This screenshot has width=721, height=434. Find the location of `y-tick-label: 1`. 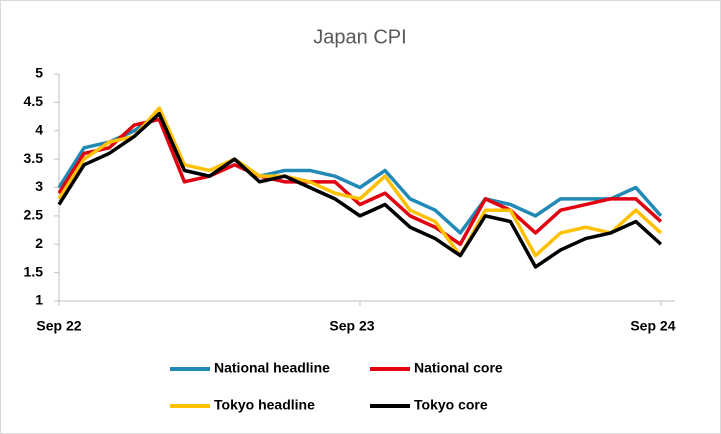

y-tick-label: 1 is located at coordinates (39, 300).